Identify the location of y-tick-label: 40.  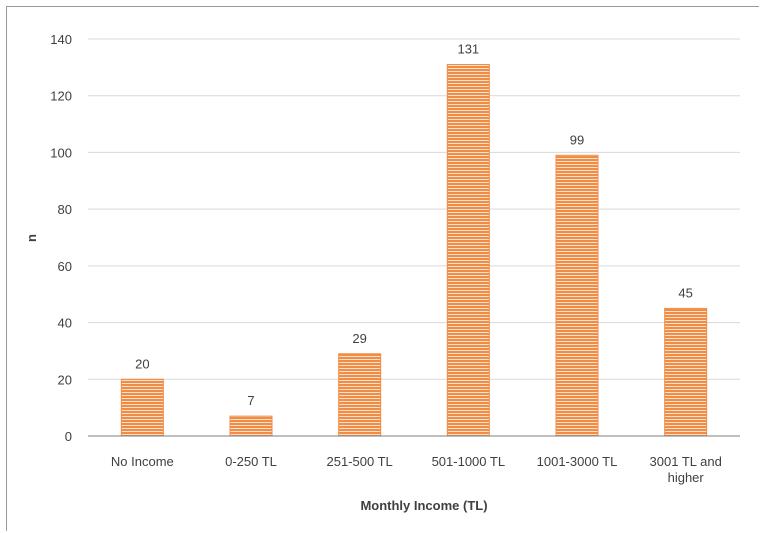
(65, 323).